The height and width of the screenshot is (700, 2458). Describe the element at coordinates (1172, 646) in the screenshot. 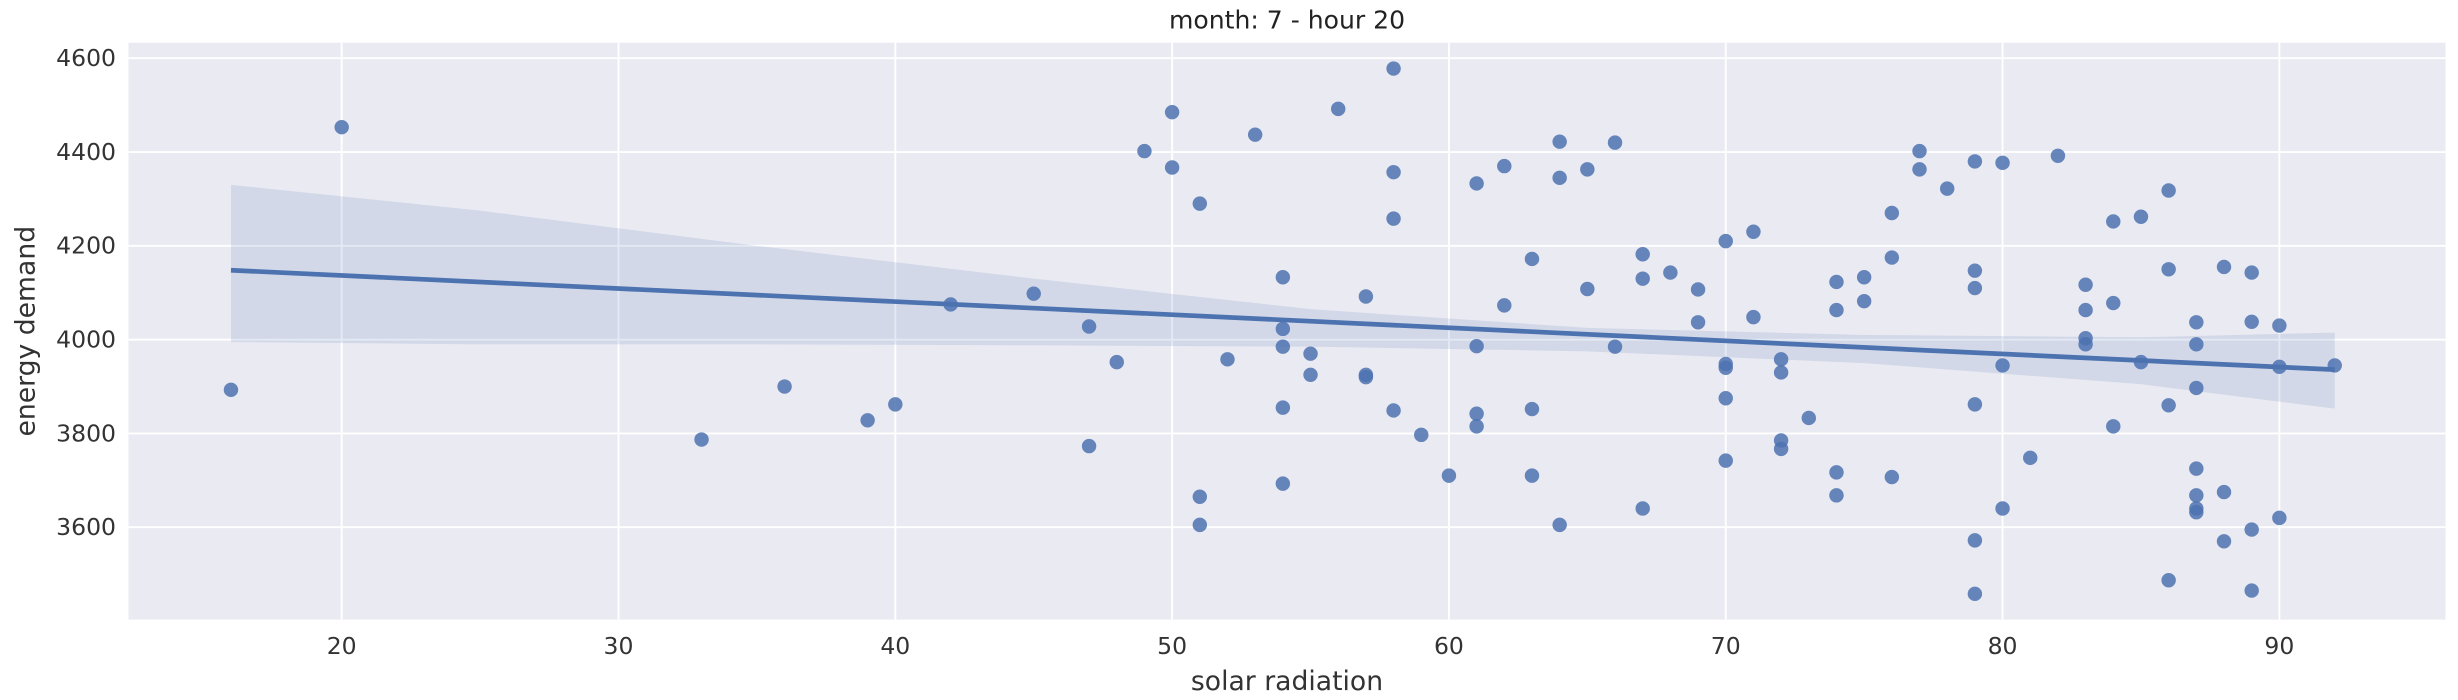

I see `x-tick-label: 50` at that location.